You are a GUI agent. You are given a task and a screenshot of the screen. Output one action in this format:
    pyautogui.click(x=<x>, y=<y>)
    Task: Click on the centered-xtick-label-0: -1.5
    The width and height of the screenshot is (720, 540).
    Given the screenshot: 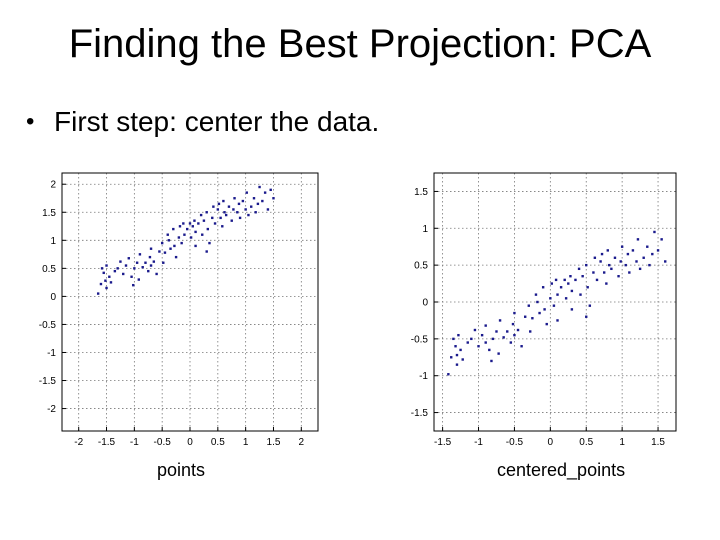 What is the action you would take?
    pyautogui.click(x=443, y=442)
    